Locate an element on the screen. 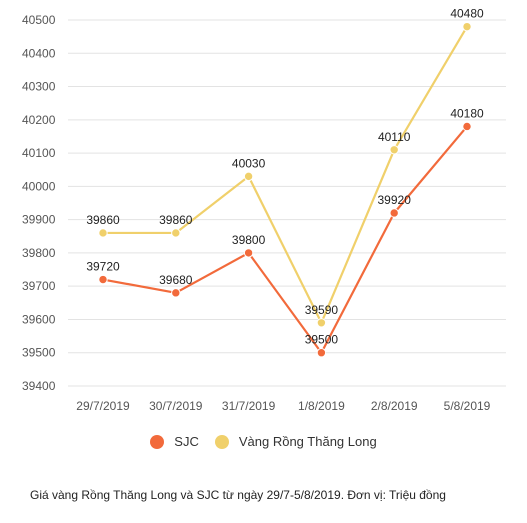  y-tick-label-2: 39600 is located at coordinates (39, 319).